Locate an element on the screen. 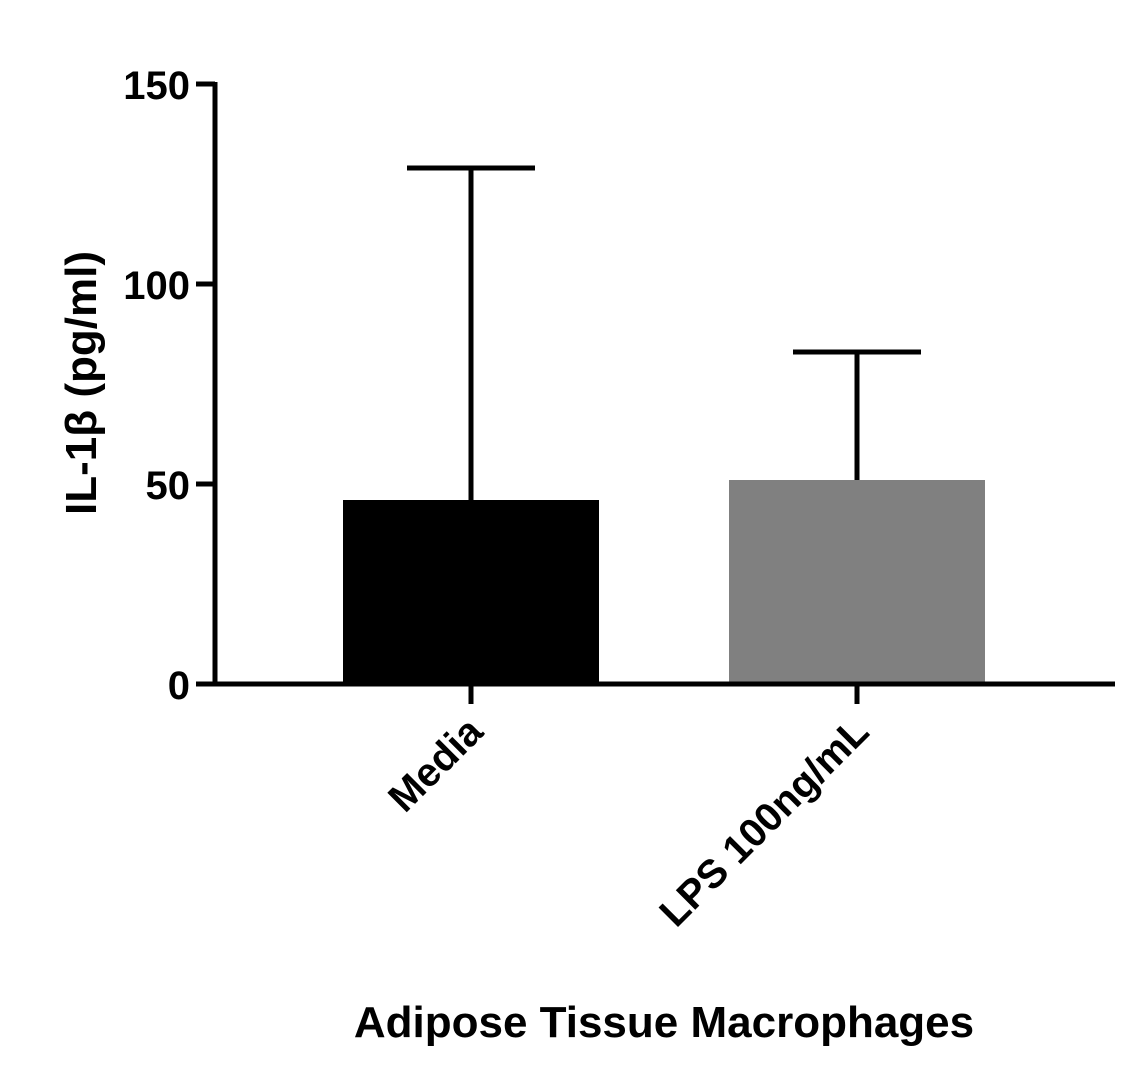  y-axis-label: IL-1β (pg/ml) is located at coordinates (81, 383).